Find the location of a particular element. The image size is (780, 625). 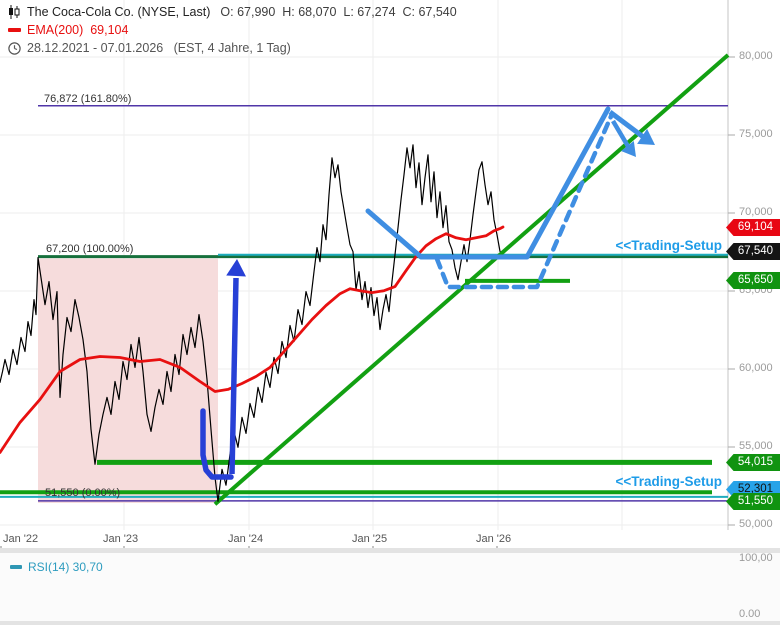

trading-setup-label-upper: <<Trading-Setup is located at coordinates (668, 245).